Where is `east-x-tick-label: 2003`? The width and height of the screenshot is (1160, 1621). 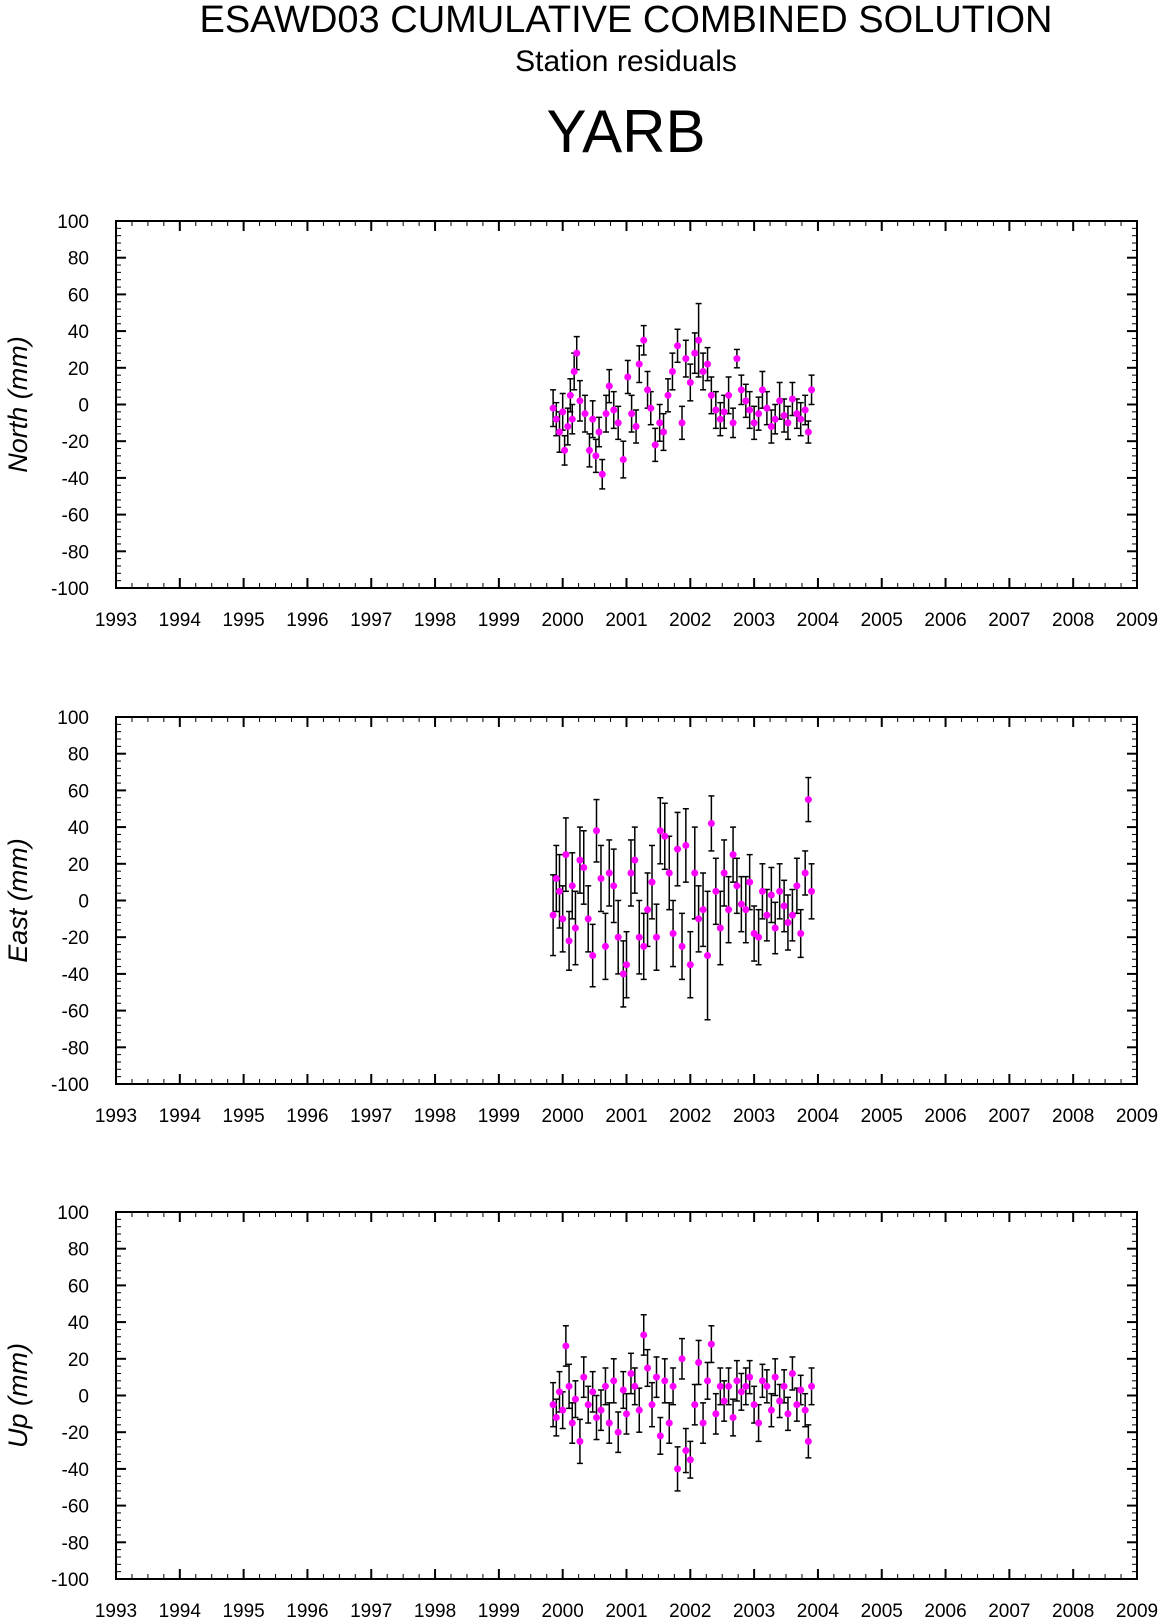 east-x-tick-label: 2003 is located at coordinates (754, 1116).